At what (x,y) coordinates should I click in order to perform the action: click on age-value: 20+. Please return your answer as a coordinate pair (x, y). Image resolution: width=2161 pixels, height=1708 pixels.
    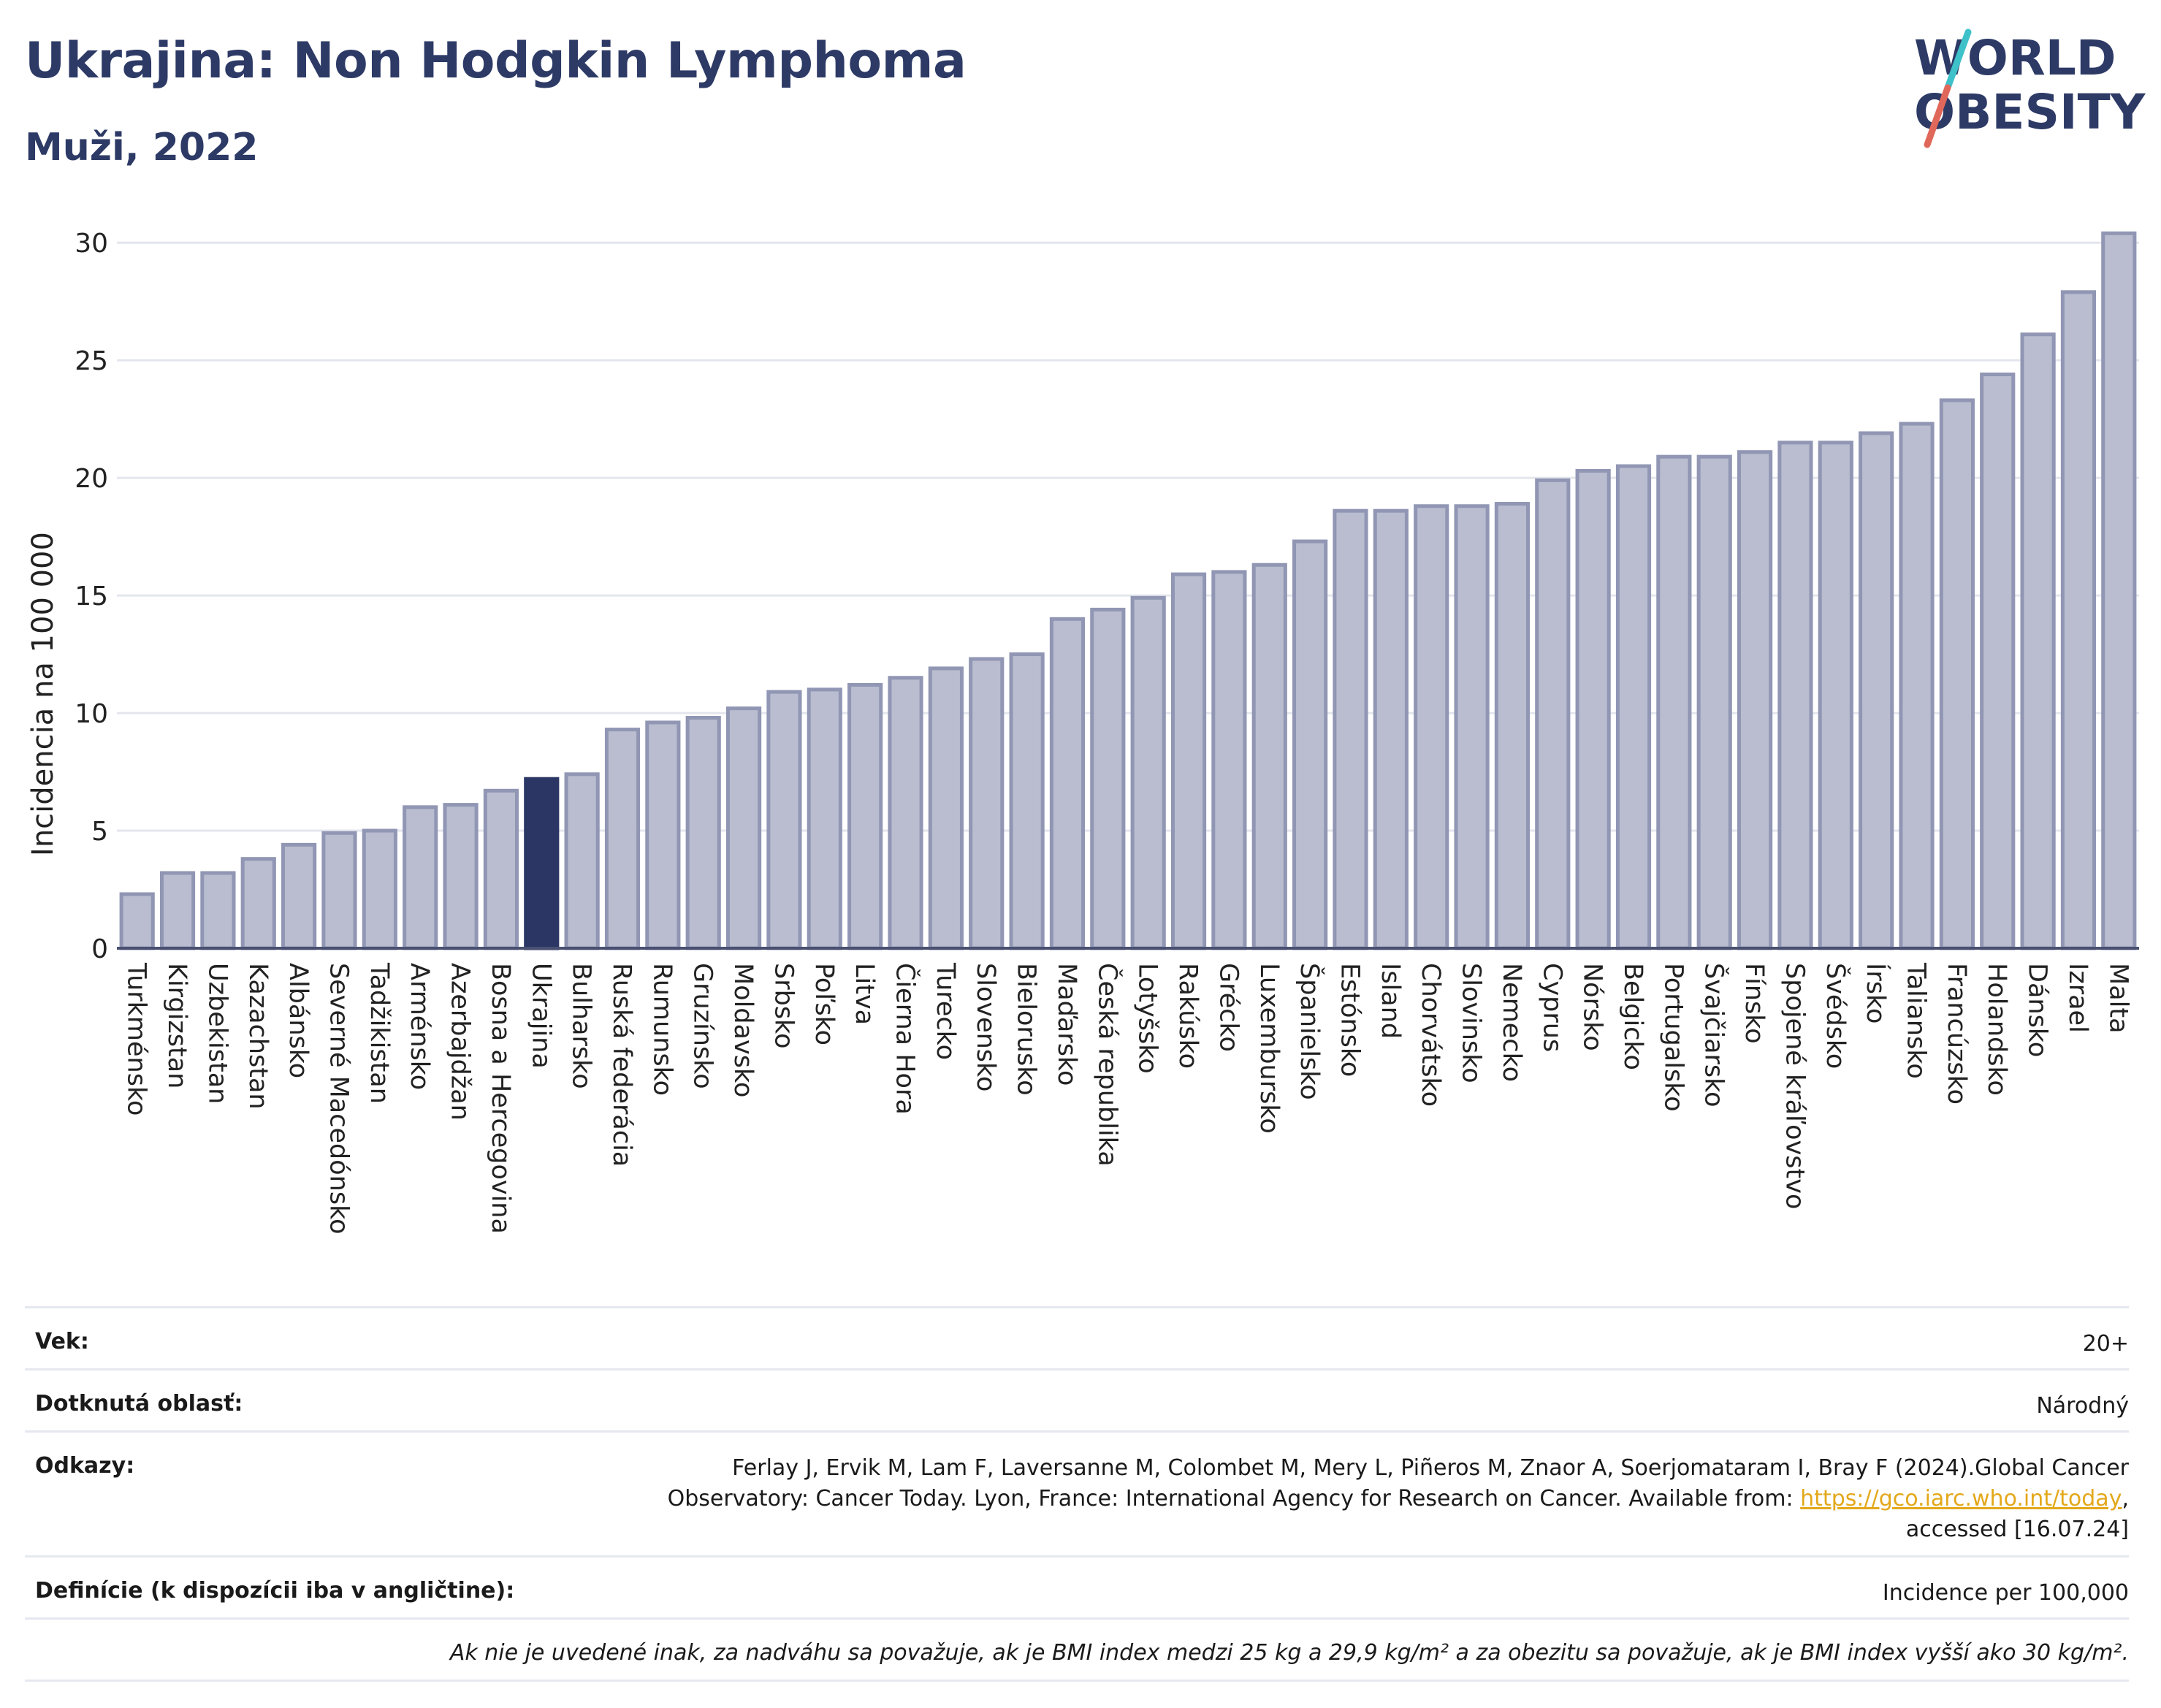
    Looking at the image, I should click on (2105, 1344).